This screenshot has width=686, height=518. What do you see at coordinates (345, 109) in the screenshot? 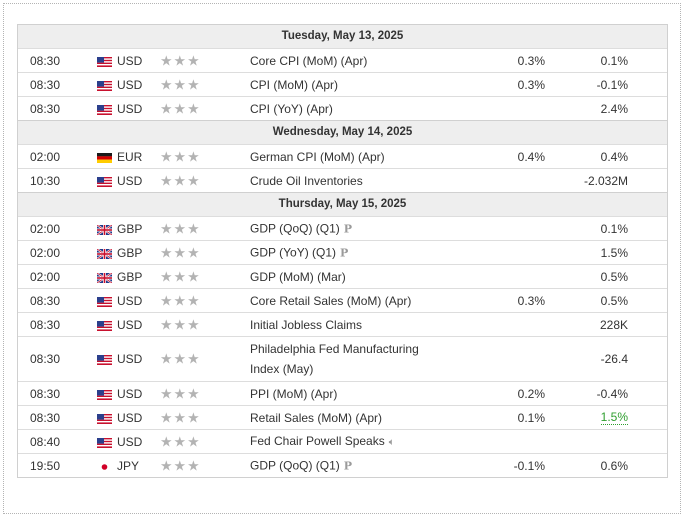
I see `event-name-link: CPI (YoY) (Apr)` at bounding box center [345, 109].